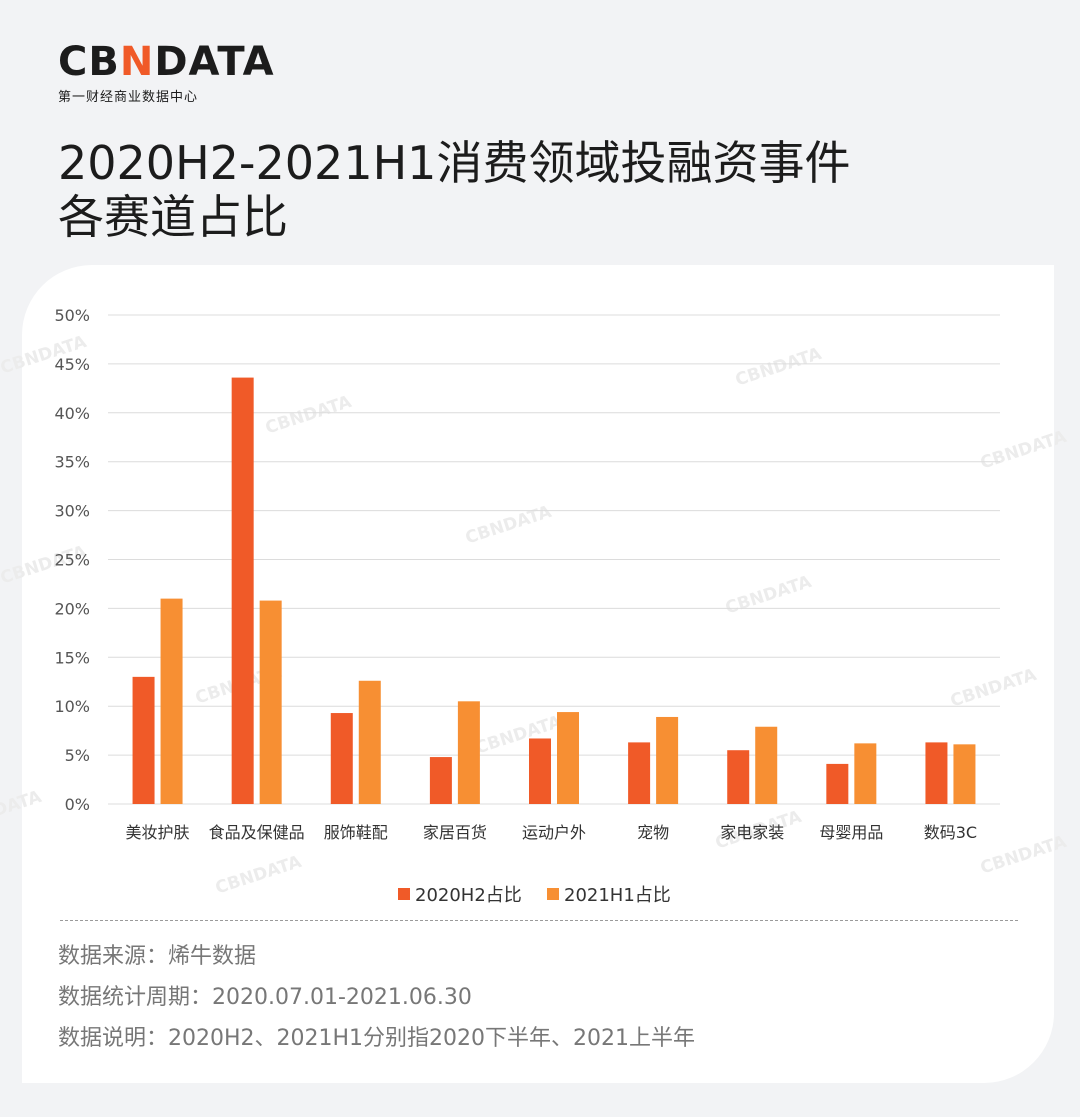  What do you see at coordinates (72, 560) in the screenshot?
I see `y-tick-label: 25%` at bounding box center [72, 560].